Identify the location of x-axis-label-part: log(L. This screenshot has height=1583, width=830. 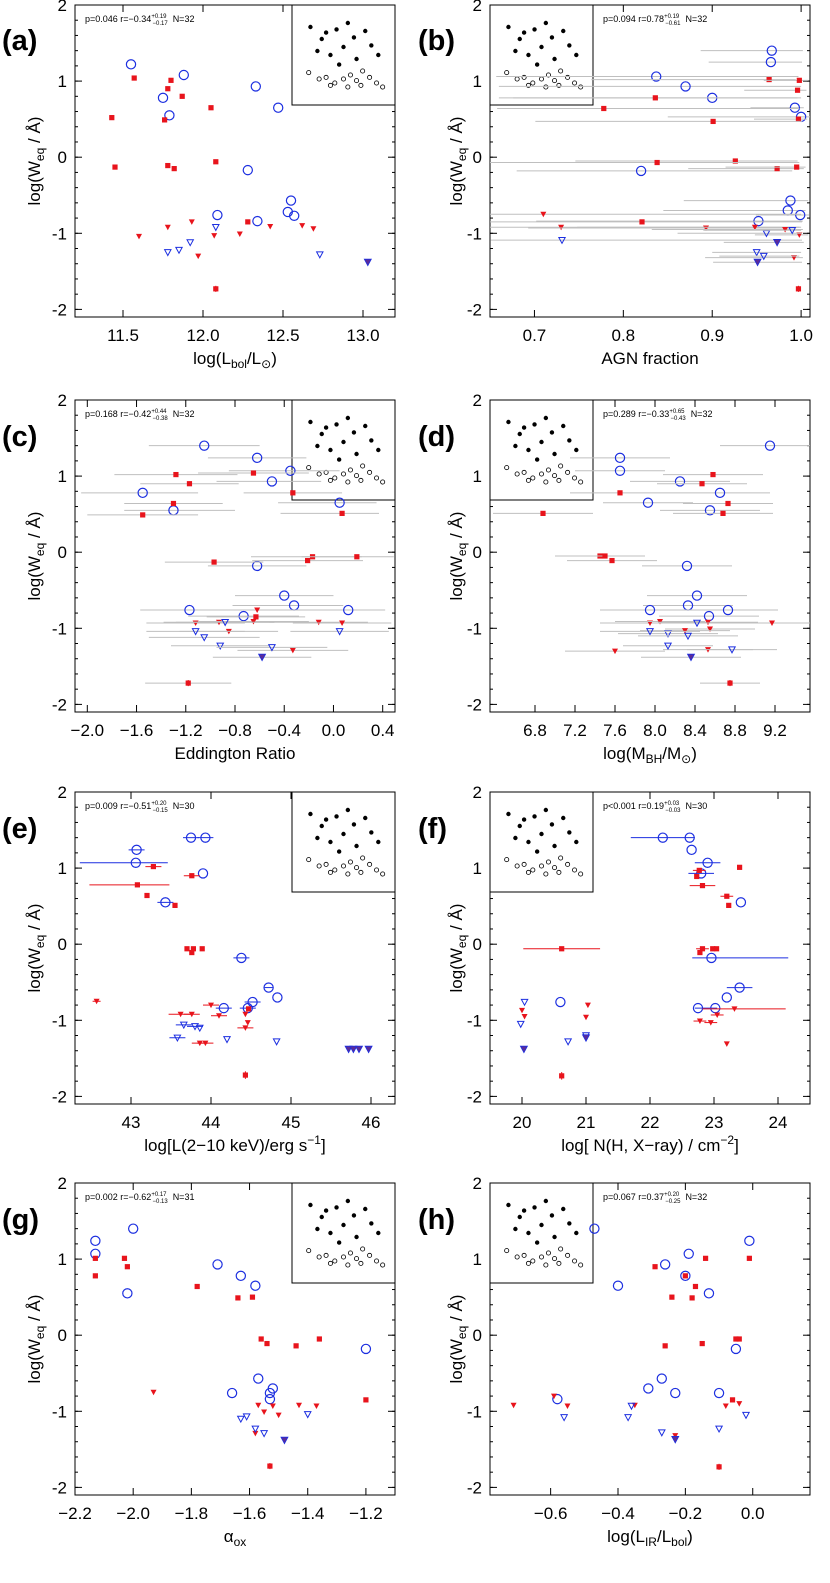
(212, 358).